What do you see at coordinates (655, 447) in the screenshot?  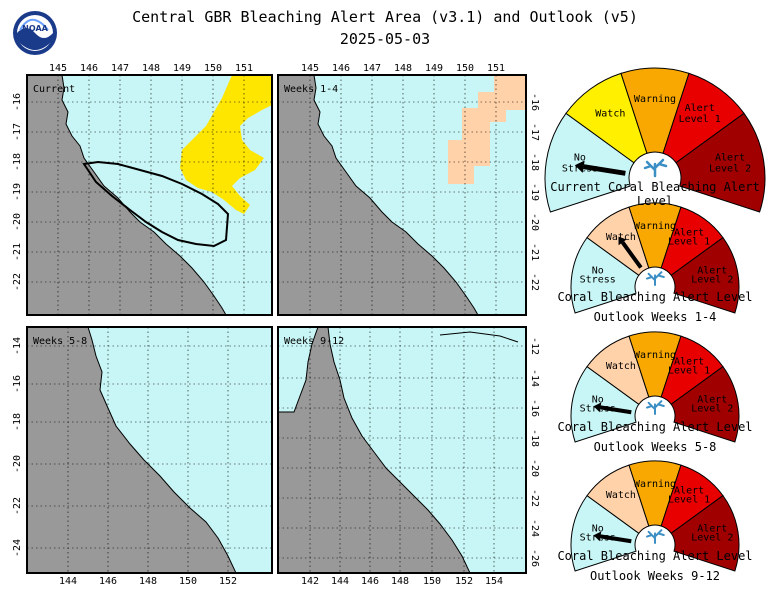 I see `gauge-caption-sub: Outlook Weeks 5-8` at bounding box center [655, 447].